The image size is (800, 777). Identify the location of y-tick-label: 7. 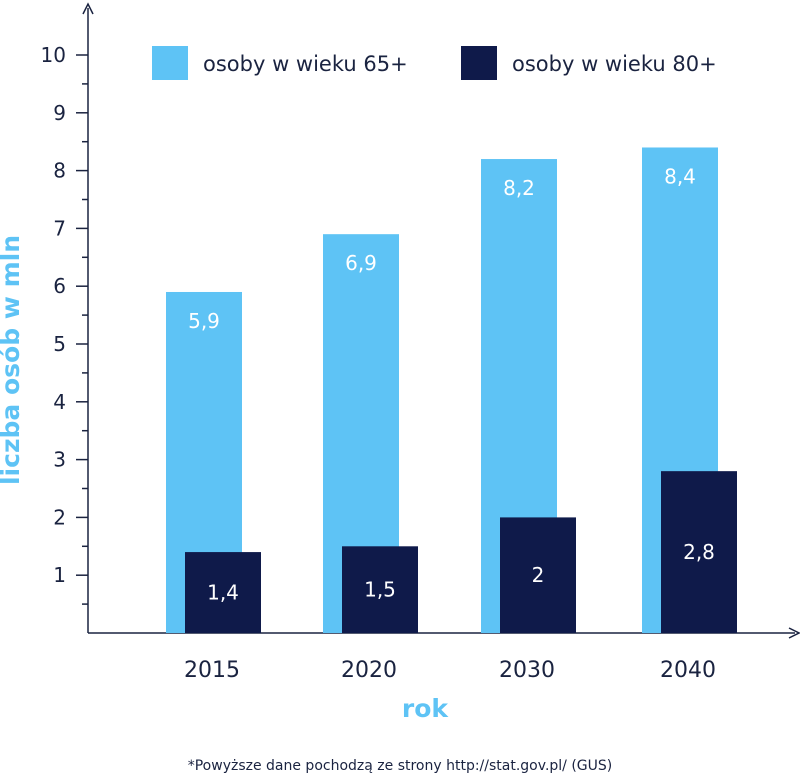
(59, 228).